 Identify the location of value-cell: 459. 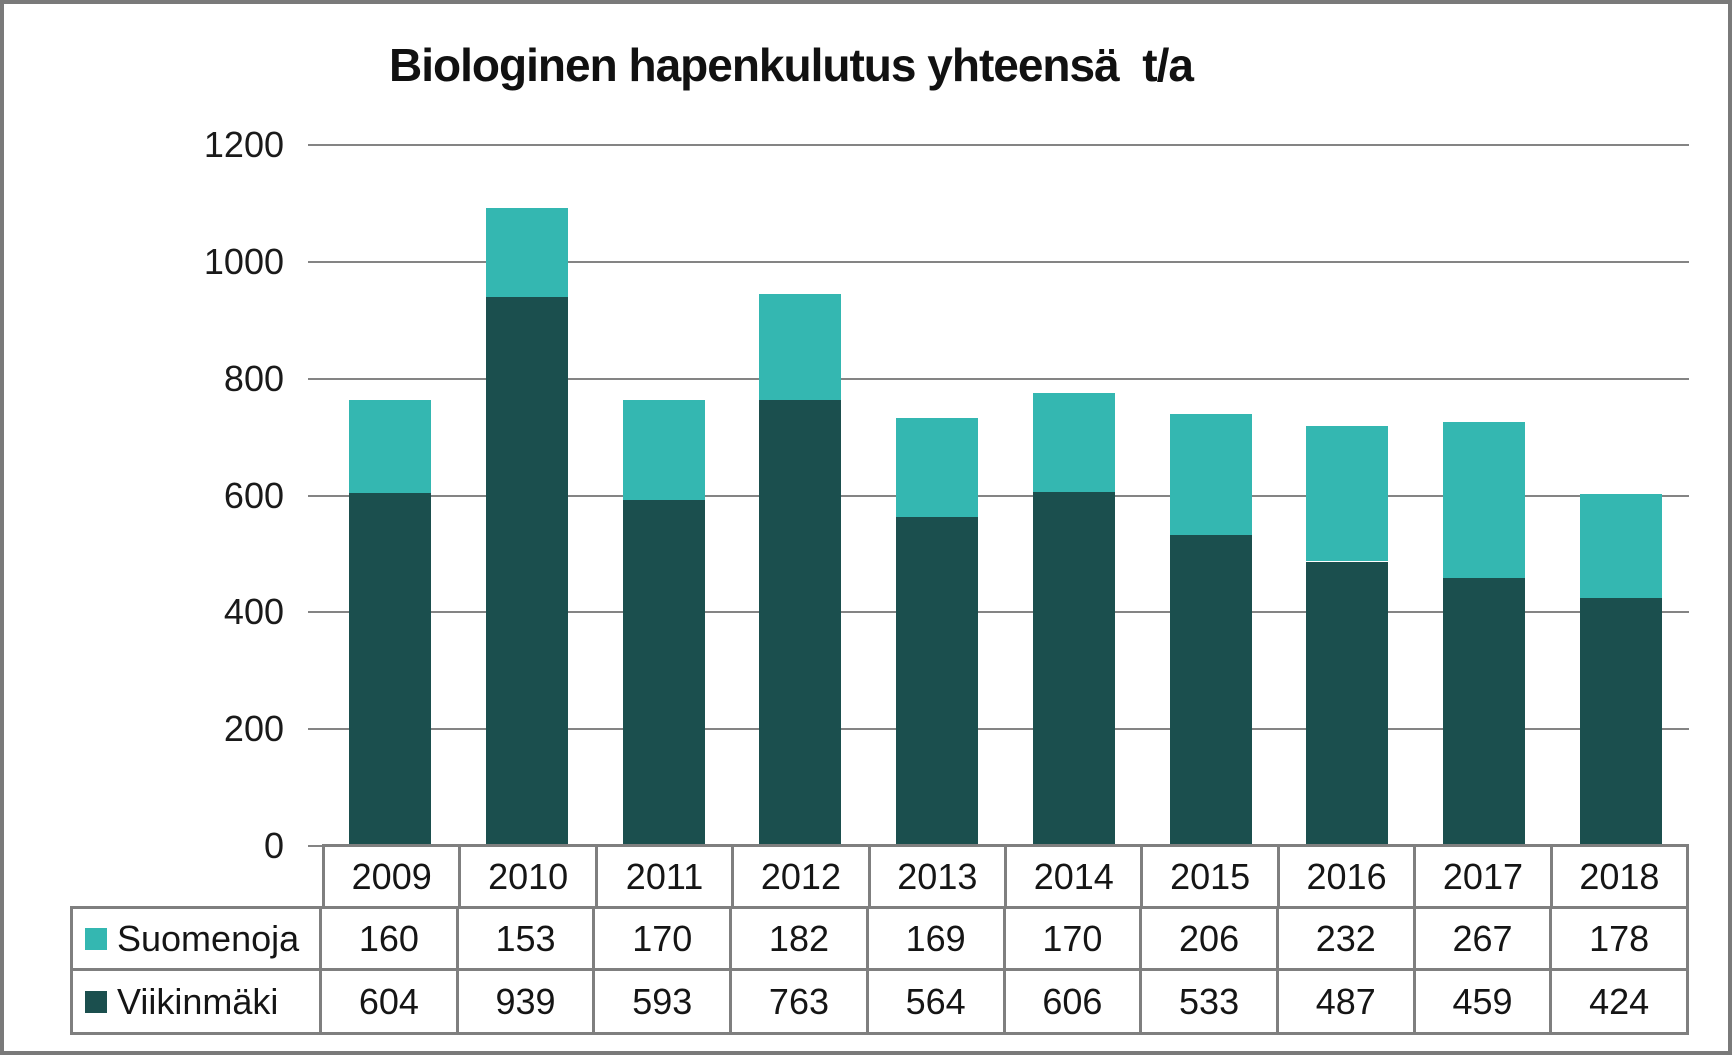
(1482, 1001).